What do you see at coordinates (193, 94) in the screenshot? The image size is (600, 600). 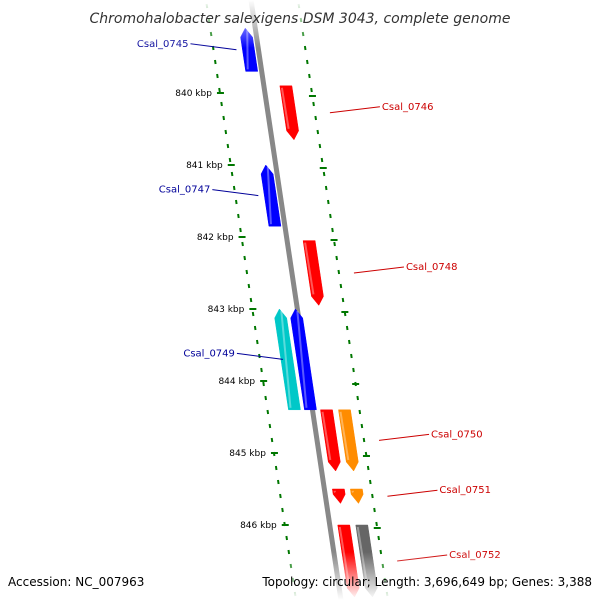 I see `tick-label: 840 kbp` at bounding box center [193, 94].